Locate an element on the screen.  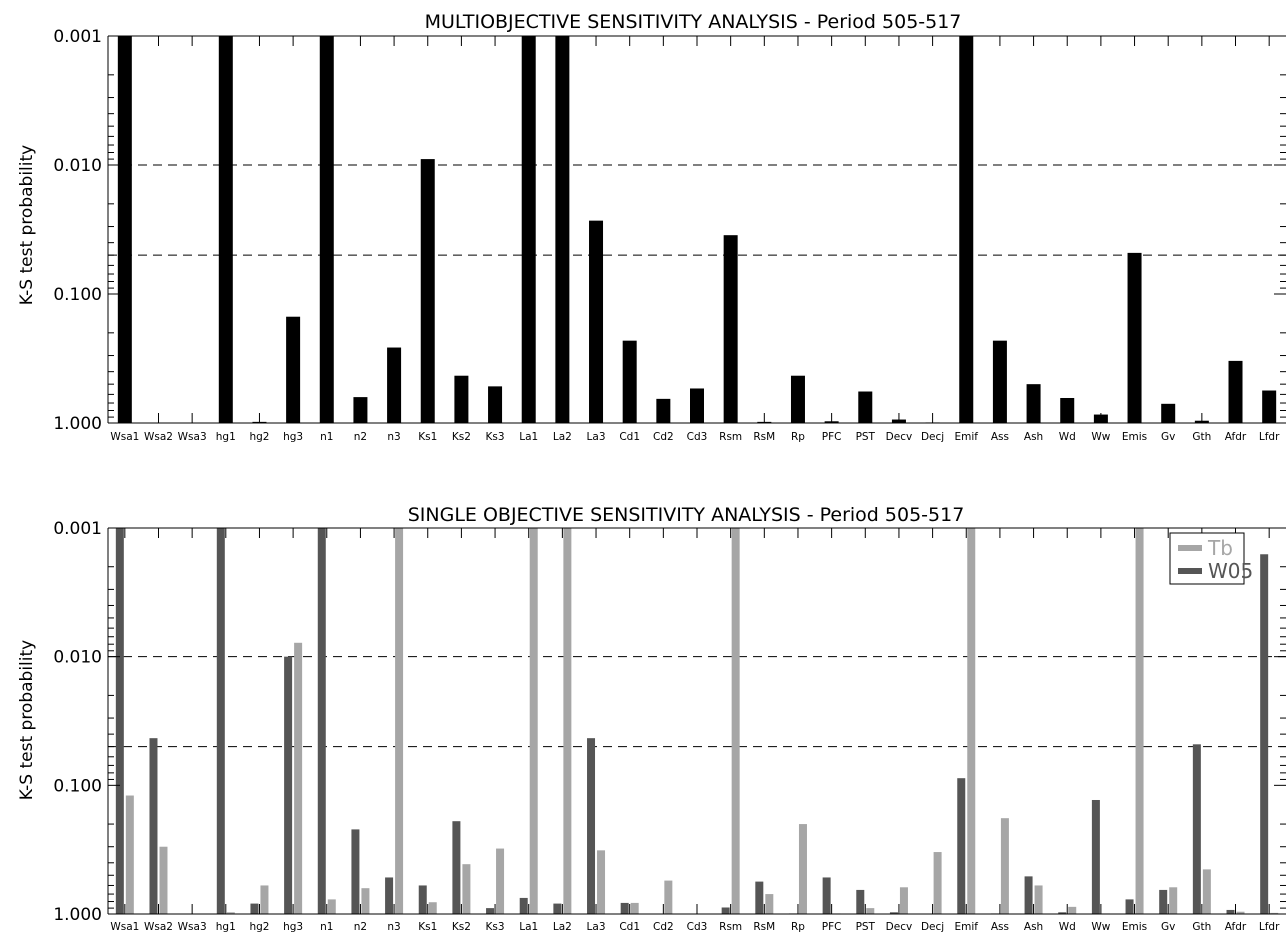
x-tick-label: Wsa3 is located at coordinates (192, 927).